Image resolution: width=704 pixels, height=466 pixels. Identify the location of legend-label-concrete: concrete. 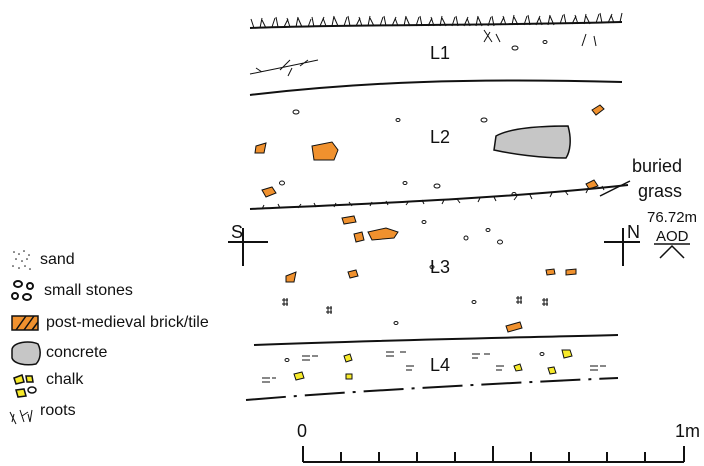
(77, 352).